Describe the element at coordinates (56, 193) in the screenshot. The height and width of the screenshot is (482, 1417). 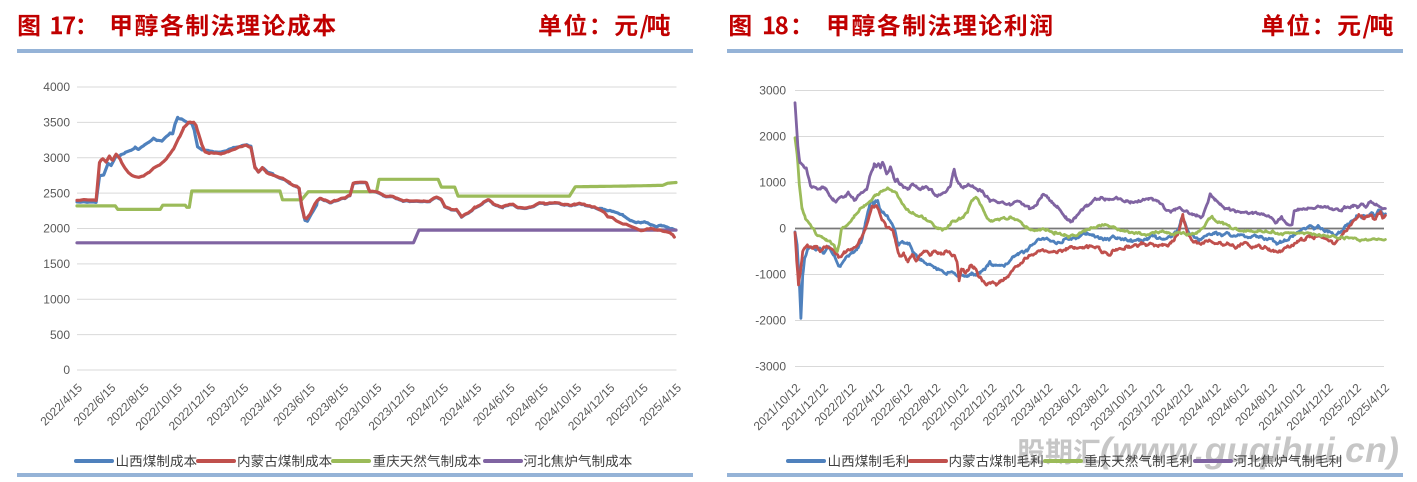
I see `svg-text: 2500` at that location.